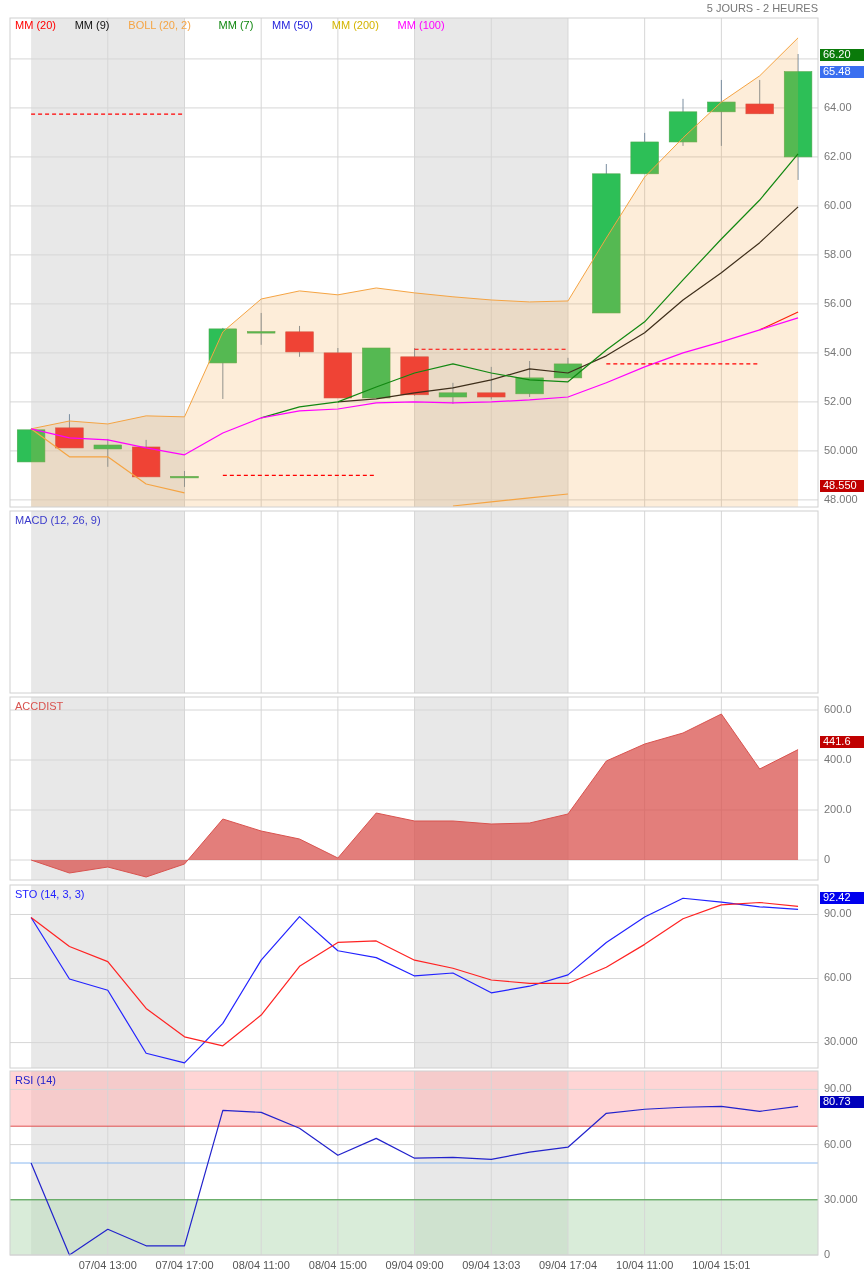  What do you see at coordinates (841, 498) in the screenshot?
I see `y-tick-label: 48.000` at bounding box center [841, 498].